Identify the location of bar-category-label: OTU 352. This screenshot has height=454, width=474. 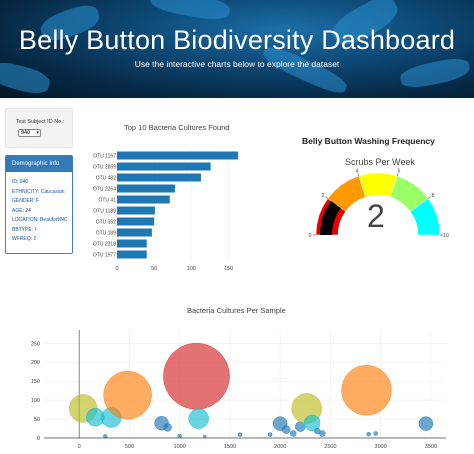
(106, 223).